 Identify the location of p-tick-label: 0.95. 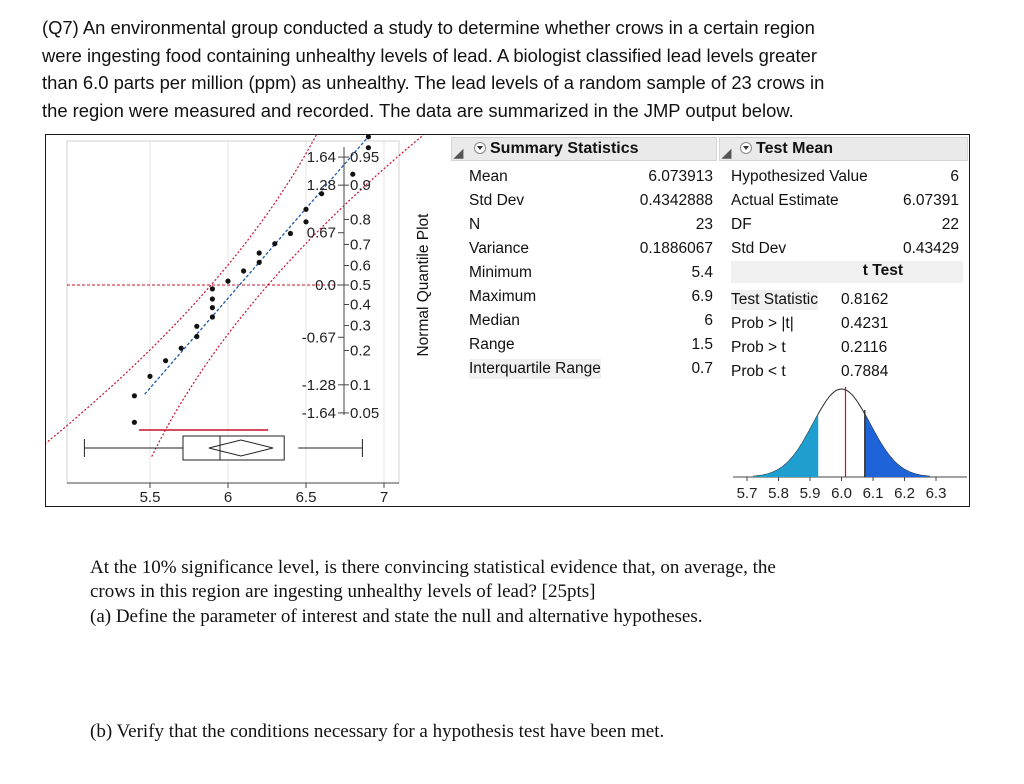
(364, 157).